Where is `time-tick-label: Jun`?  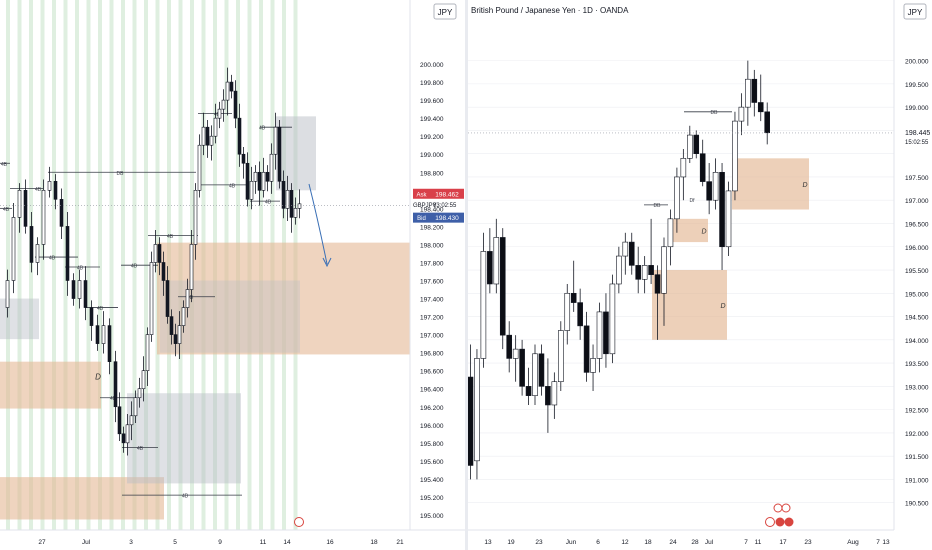
time-tick-label: Jun is located at coordinates (571, 542).